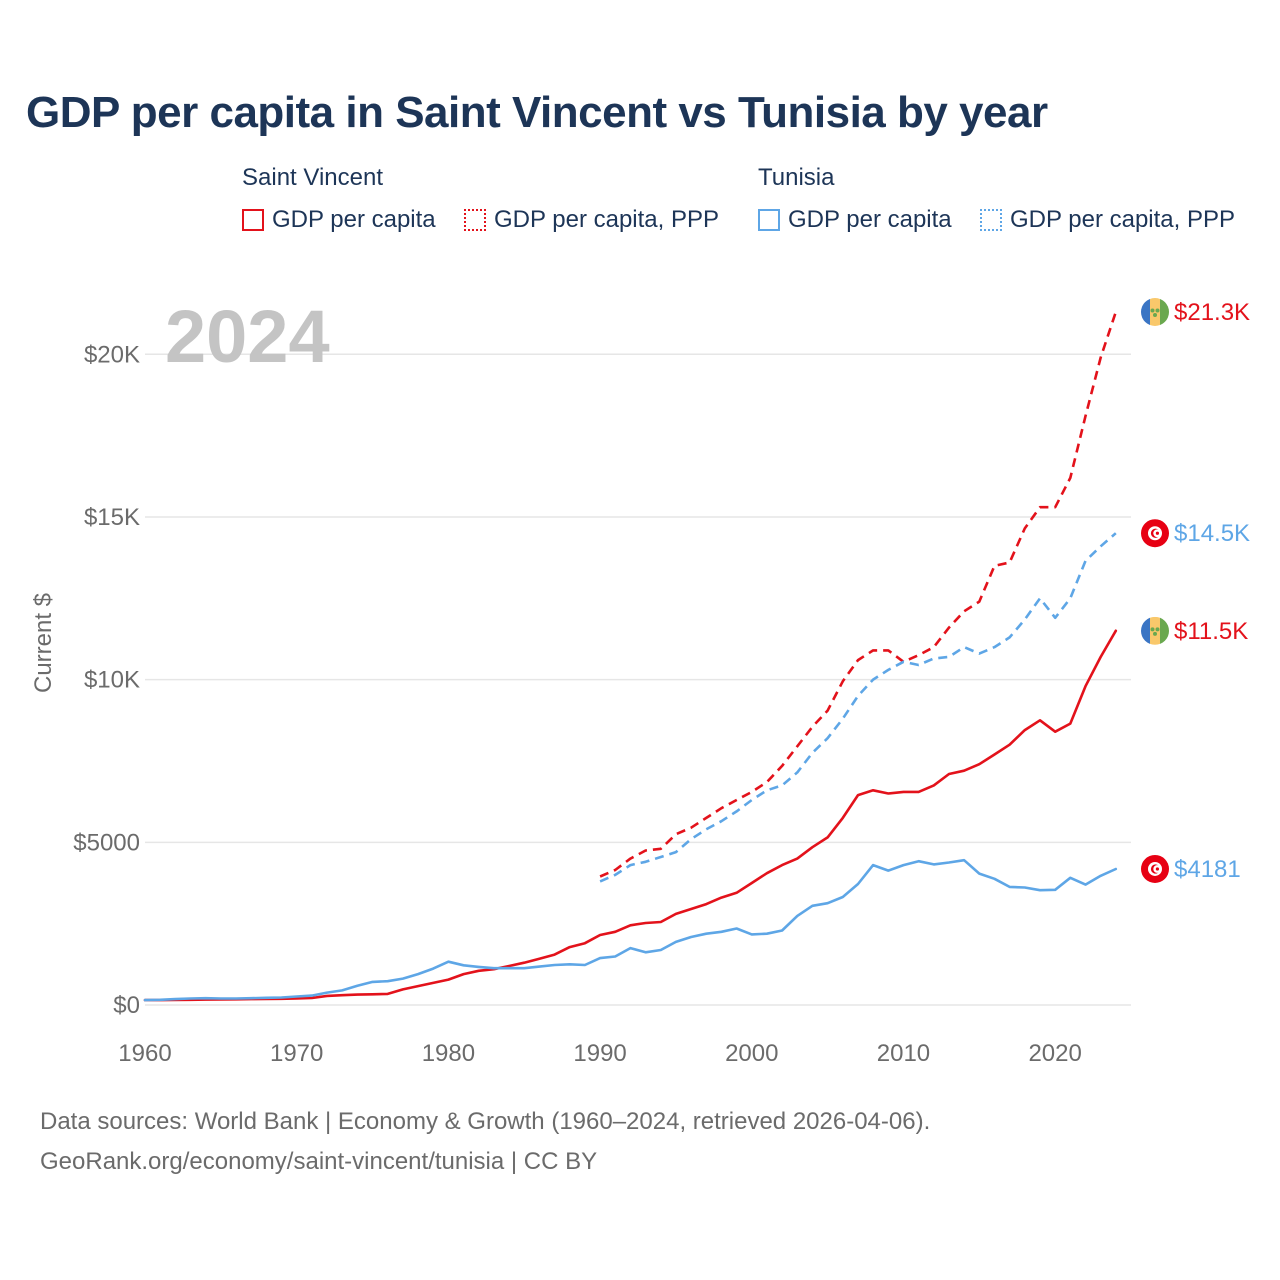  Describe the element at coordinates (751, 1053) in the screenshot. I see `x-tick-label: 2000` at that location.